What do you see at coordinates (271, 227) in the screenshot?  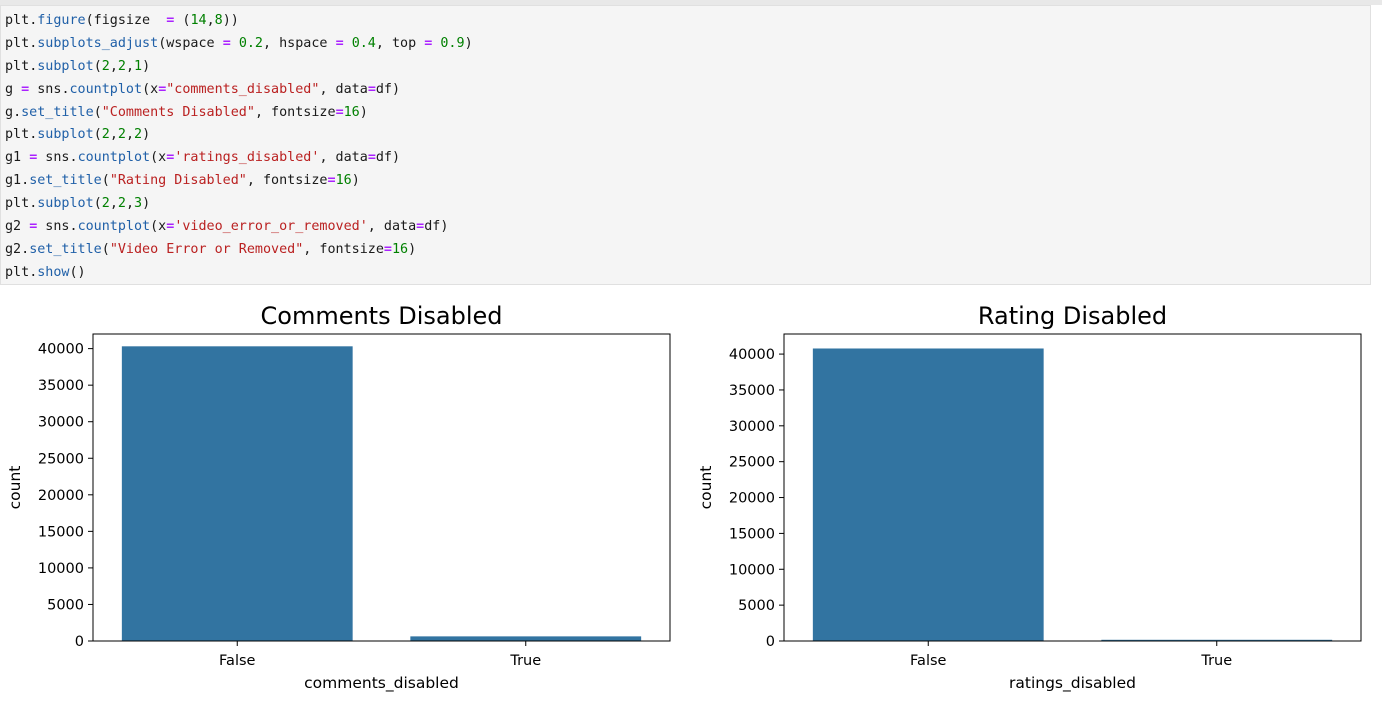 I see `code-token: 'video_error_or_removed'` at bounding box center [271, 227].